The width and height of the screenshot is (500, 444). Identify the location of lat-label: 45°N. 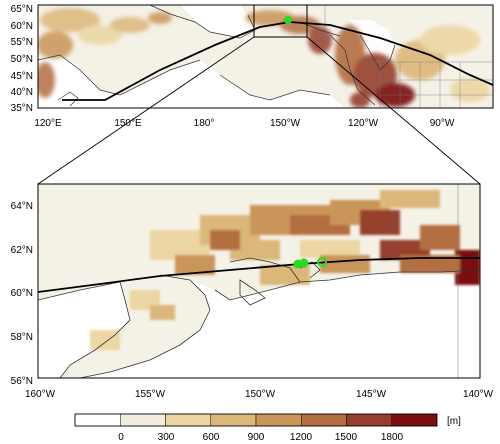
(22, 76).